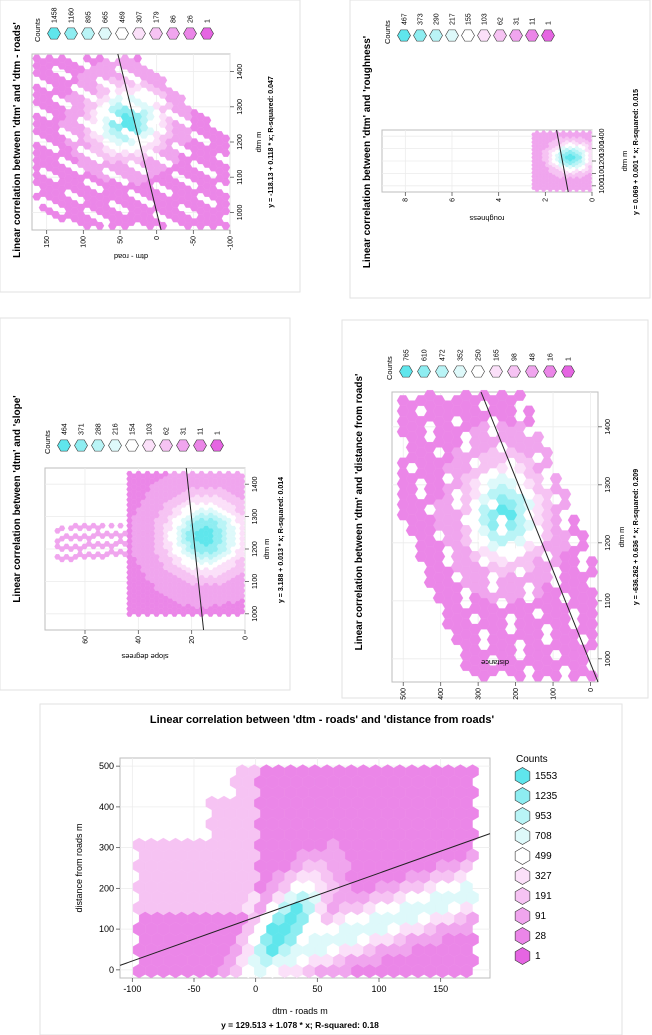 The width and height of the screenshot is (652, 1035). Describe the element at coordinates (165, 637) in the screenshot. I see `y-axis-ticks: 0 20 40 60` at that location.